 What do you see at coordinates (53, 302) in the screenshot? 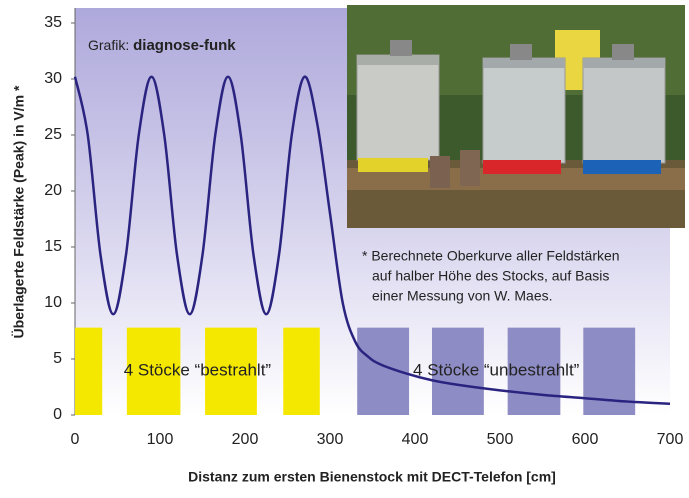
I see `y-tick-label: 10` at bounding box center [53, 302].